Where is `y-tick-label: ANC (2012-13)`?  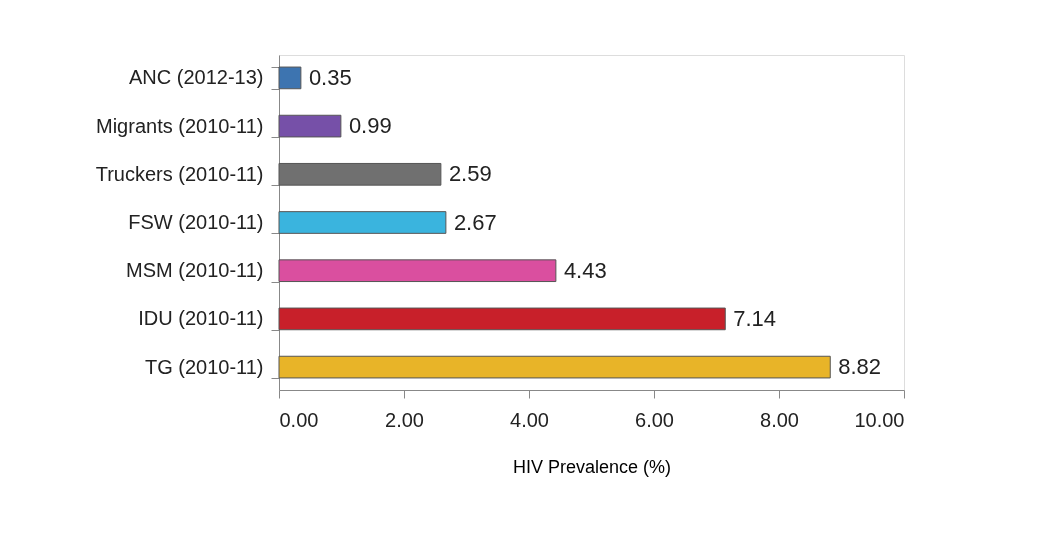
y-tick-label: ANC (2012-13) is located at coordinates (196, 77).